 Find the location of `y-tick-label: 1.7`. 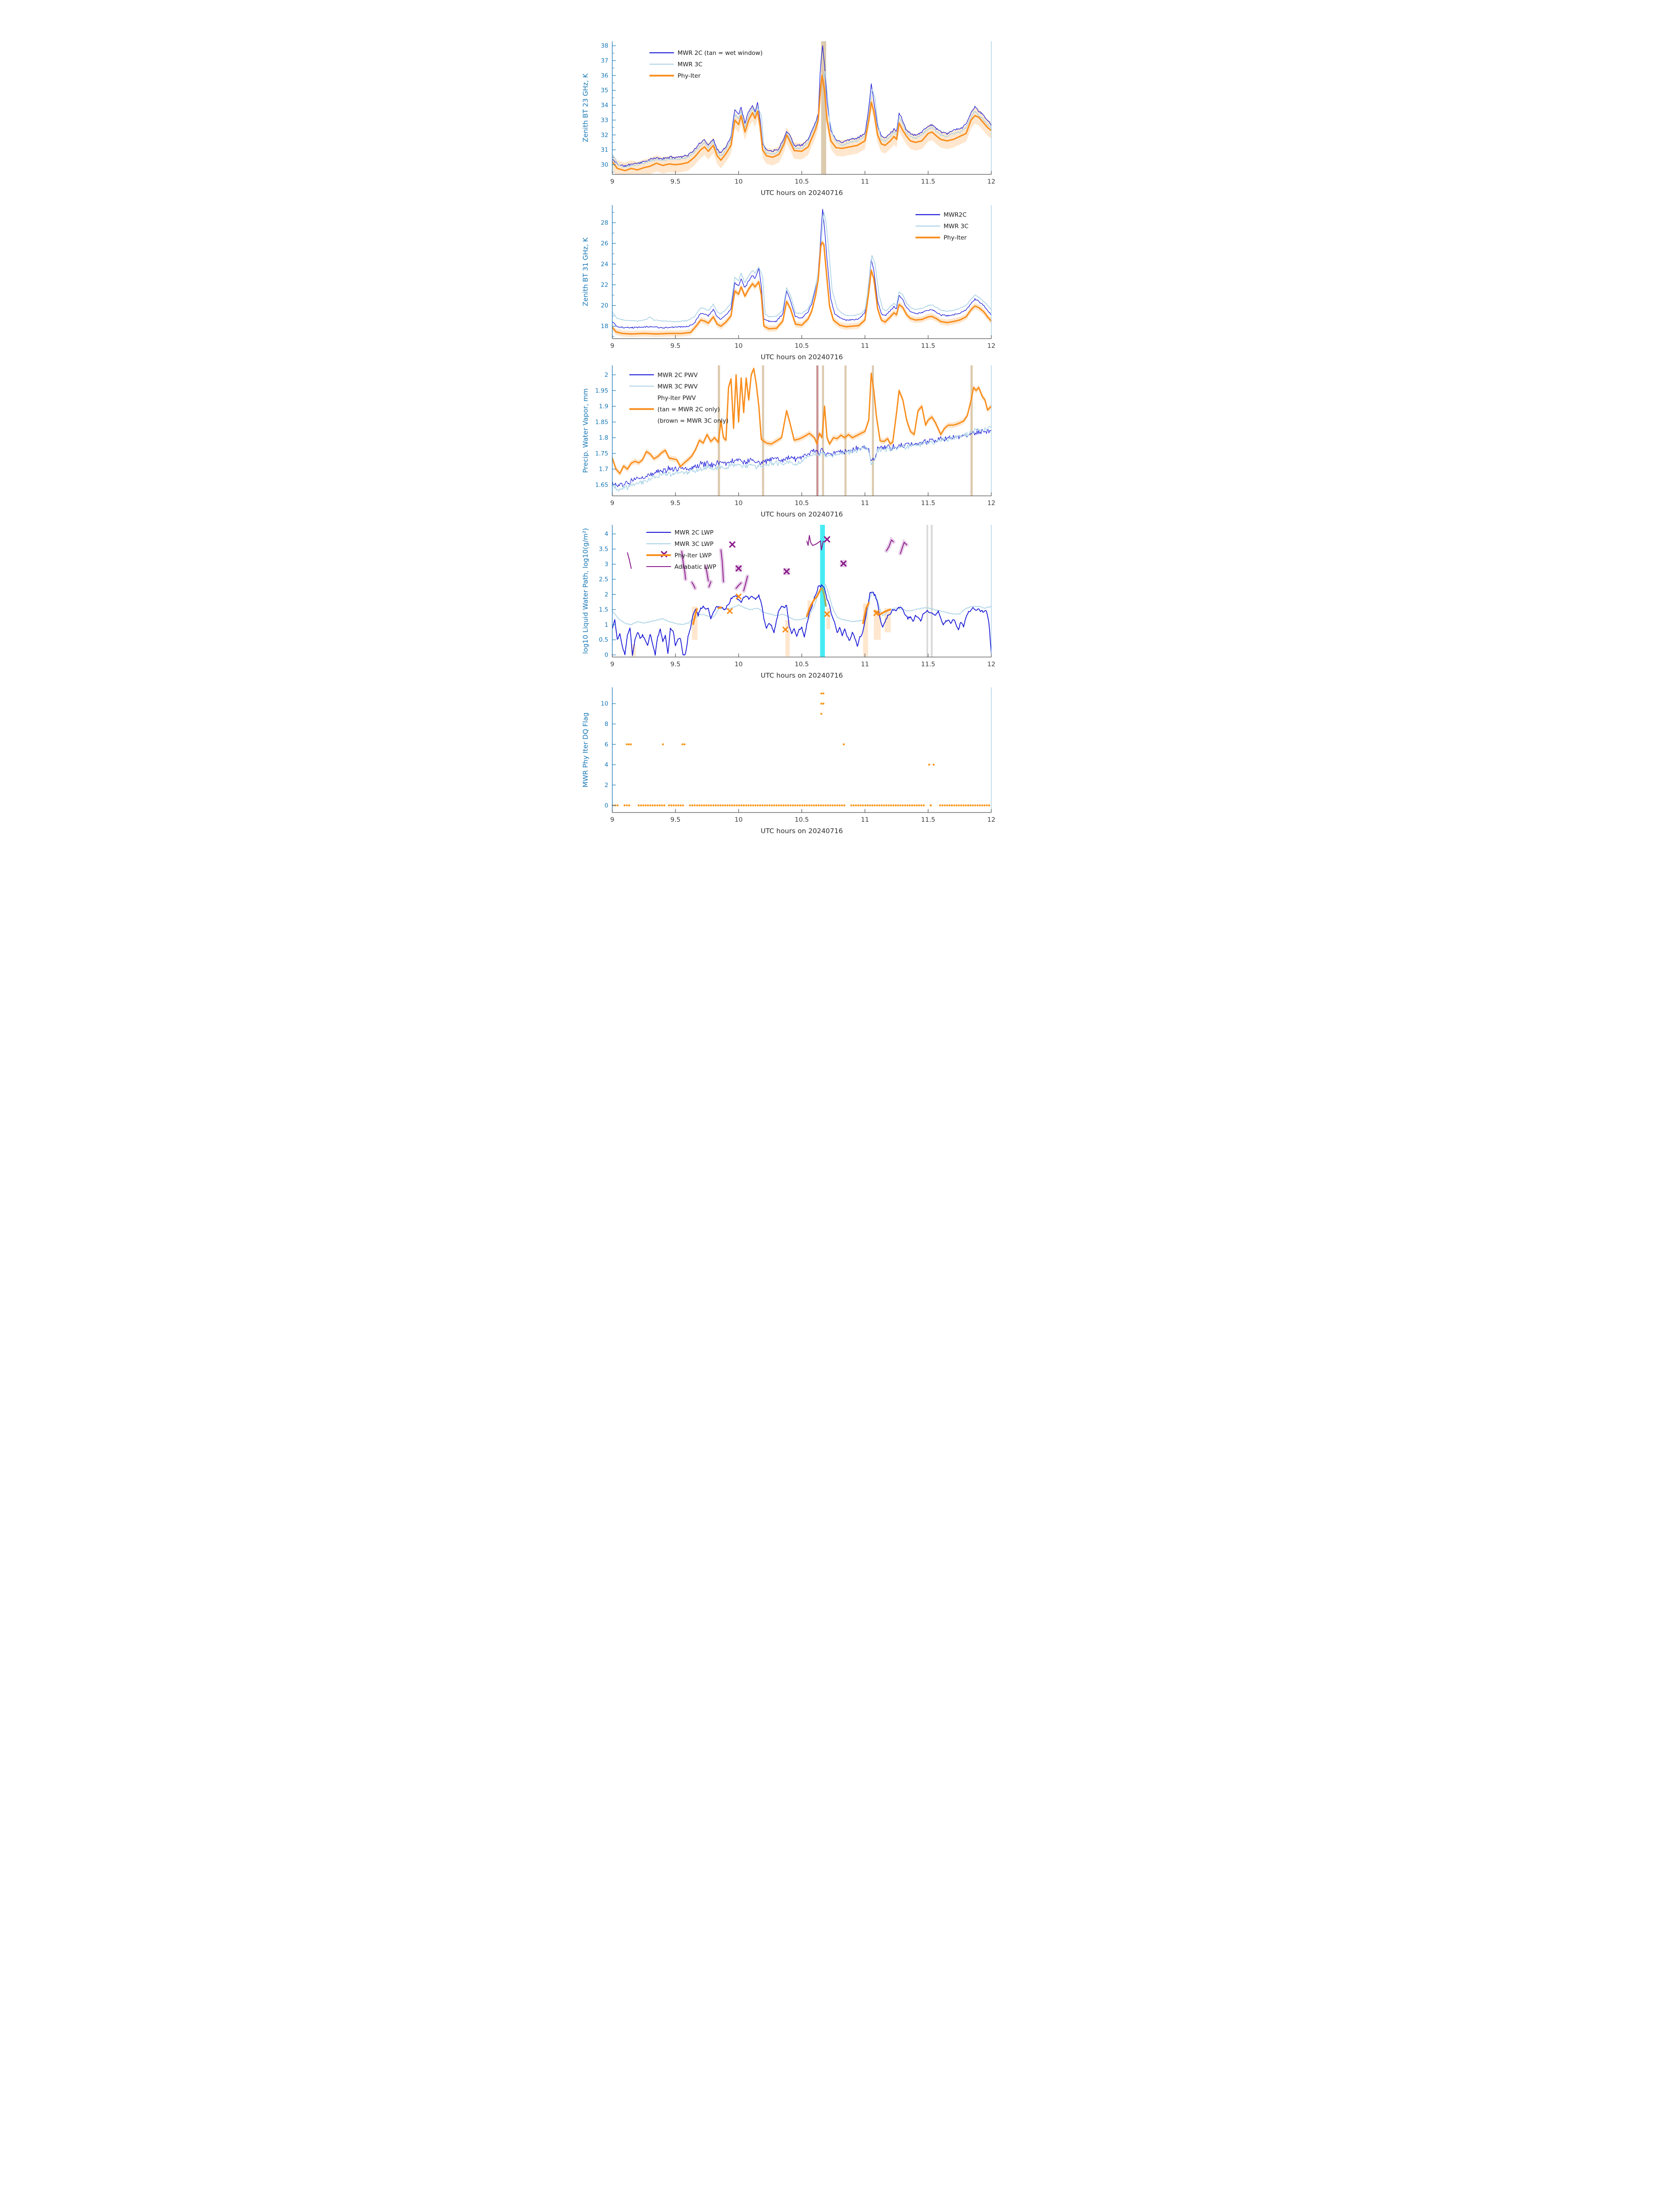

y-tick-label: 1.7 is located at coordinates (603, 470).